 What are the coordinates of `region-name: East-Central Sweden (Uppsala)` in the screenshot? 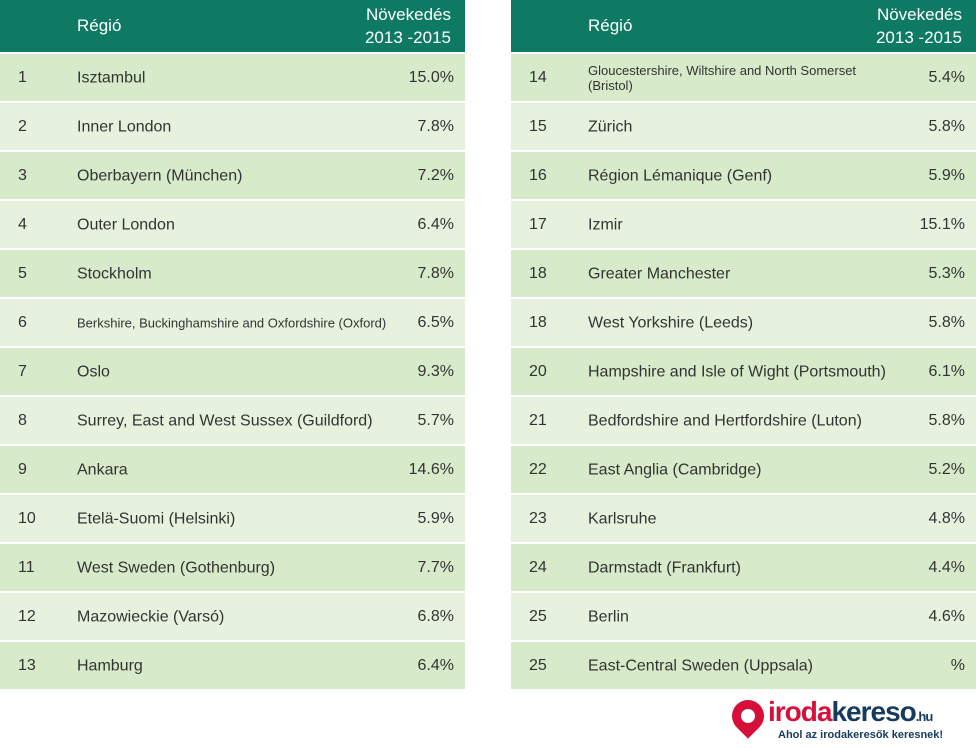 It's located at (700, 665).